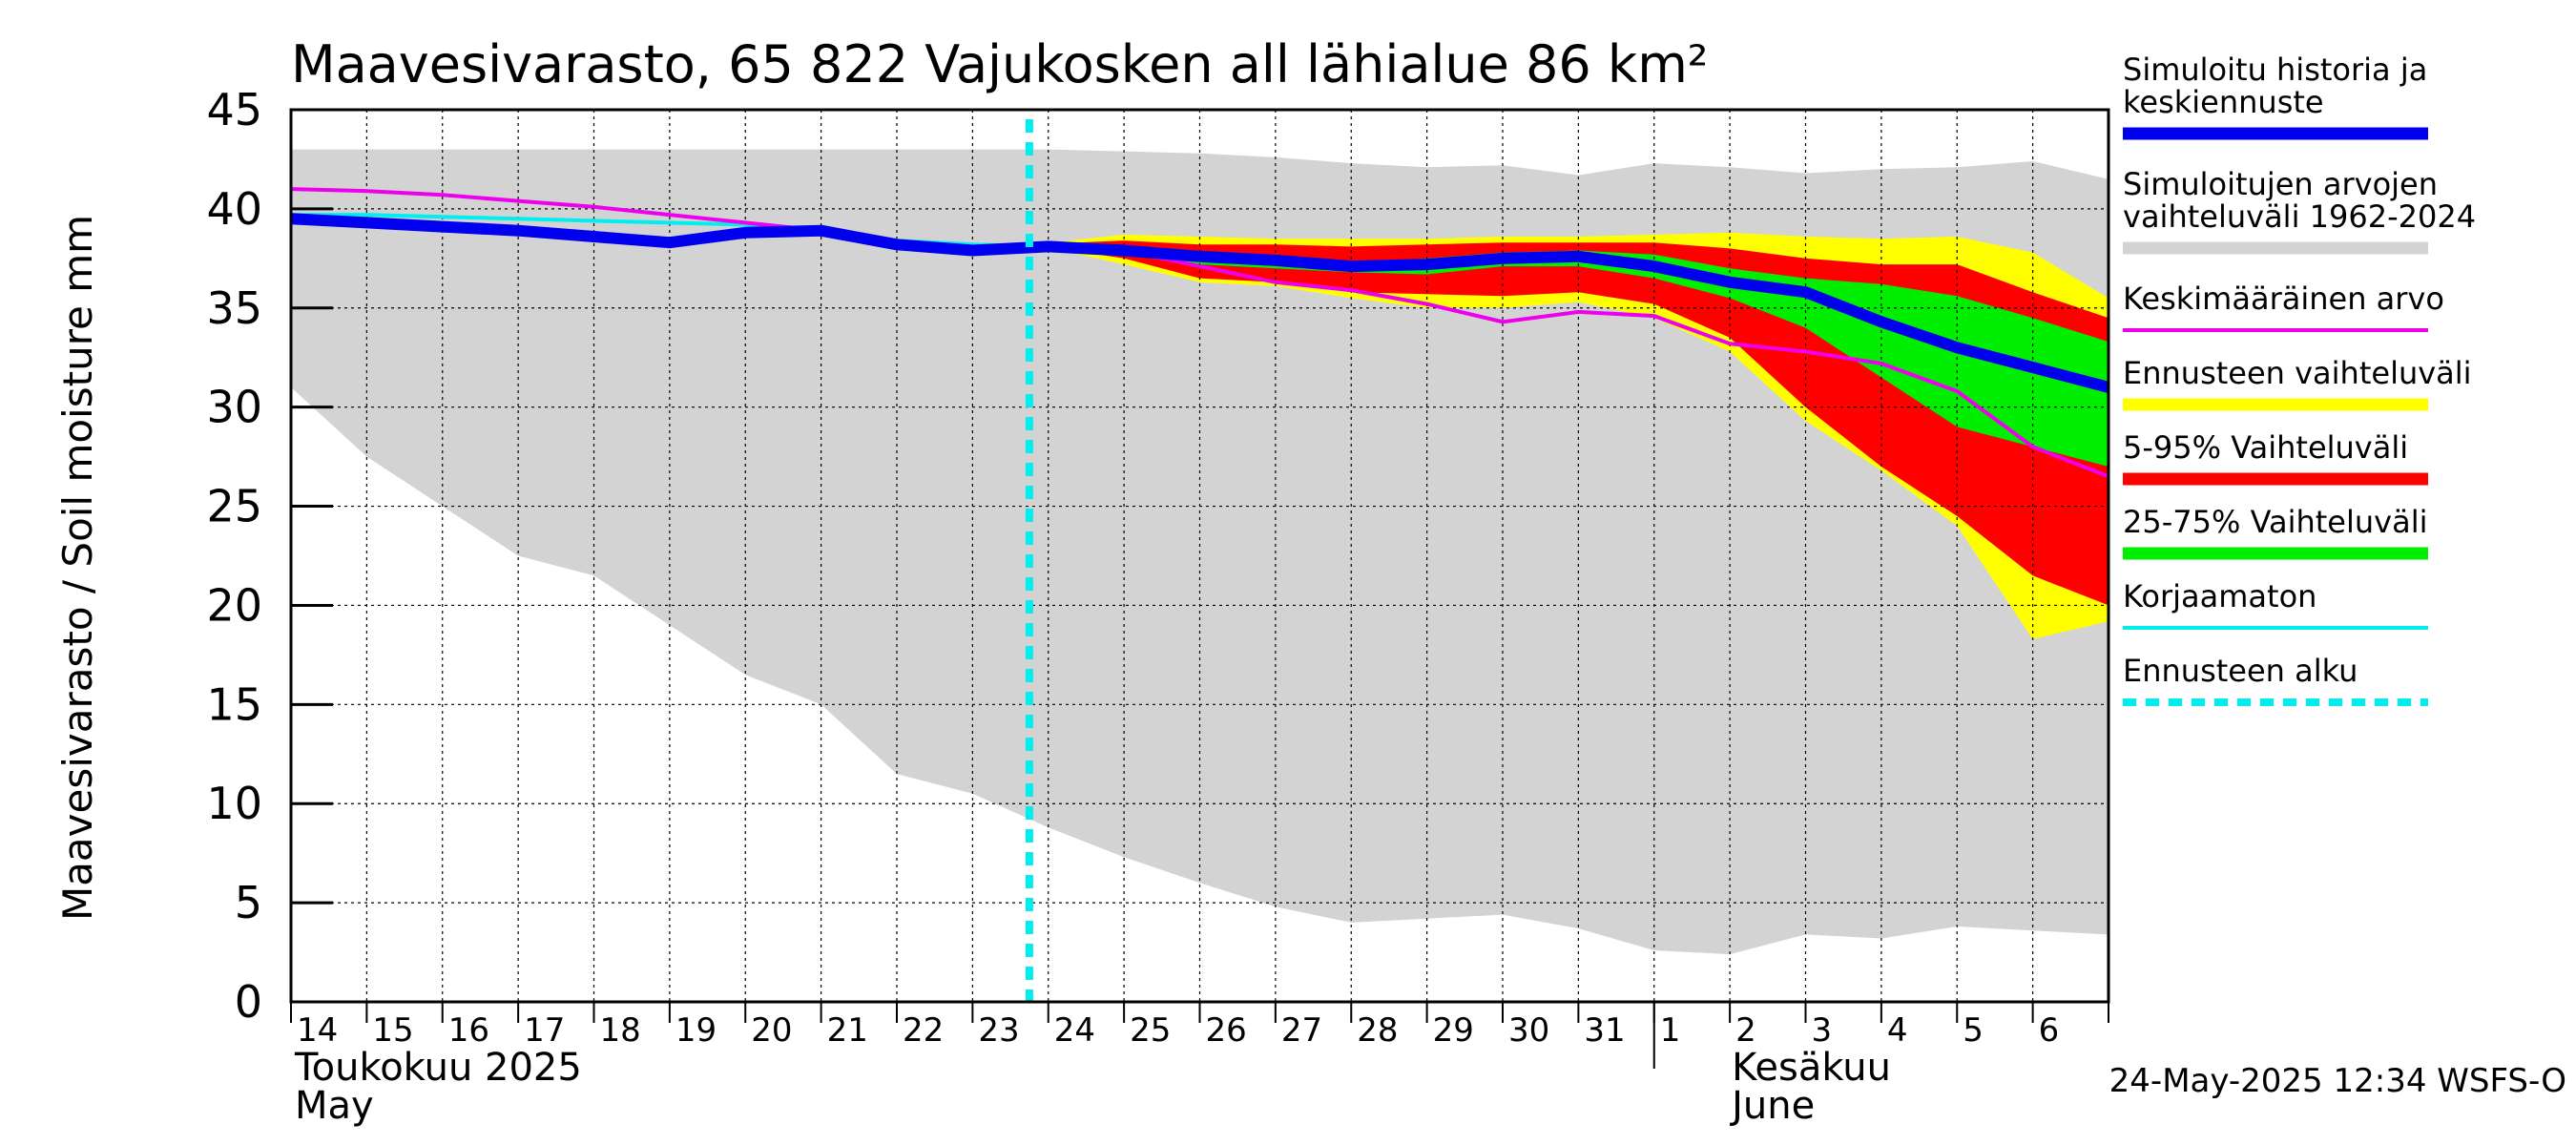 The width and height of the screenshot is (2576, 1145). What do you see at coordinates (248, 1002) in the screenshot?
I see `y-tick-label: 0` at bounding box center [248, 1002].